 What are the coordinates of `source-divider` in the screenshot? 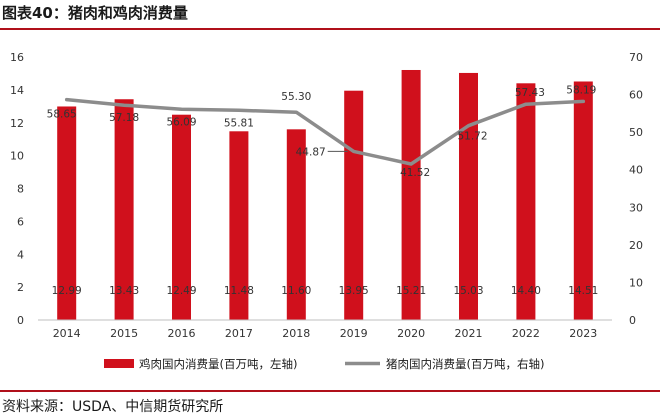 It's located at (330, 391).